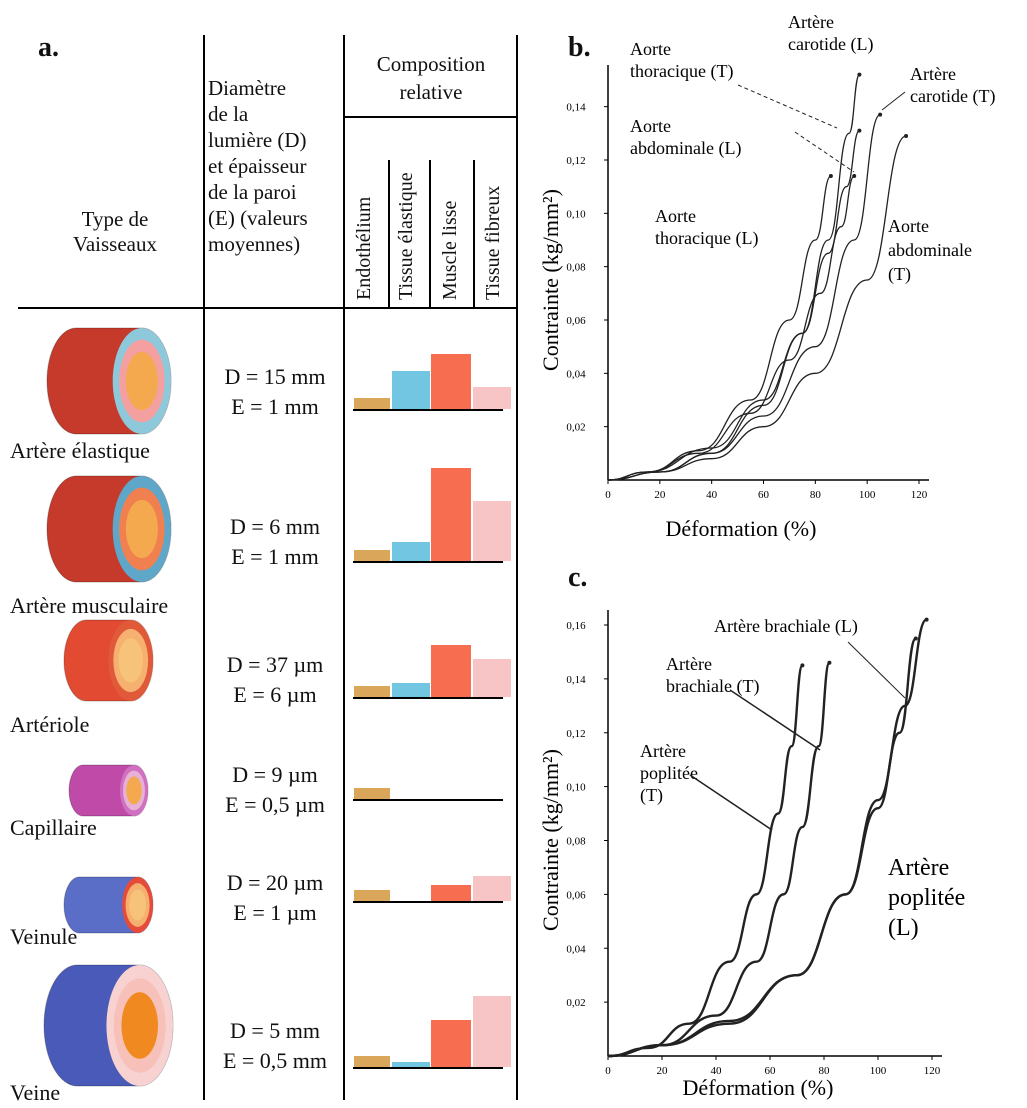 This screenshot has width=1027, height=1108. Describe the element at coordinates (228, 114) in the screenshot. I see `header-line: de la` at that location.